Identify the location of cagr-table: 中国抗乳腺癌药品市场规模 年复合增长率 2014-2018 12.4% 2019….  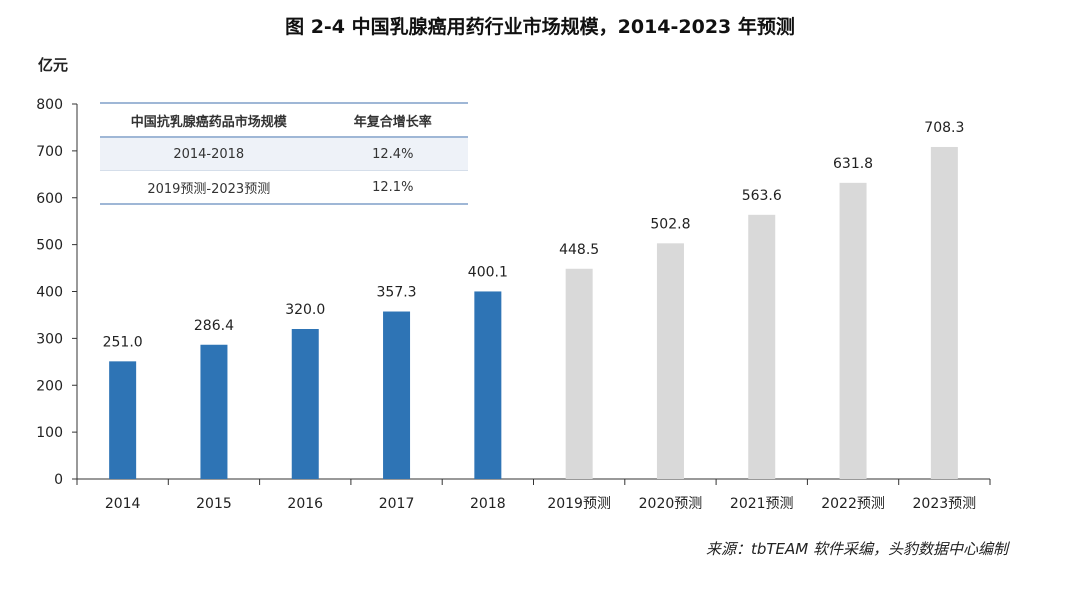
(284, 153).